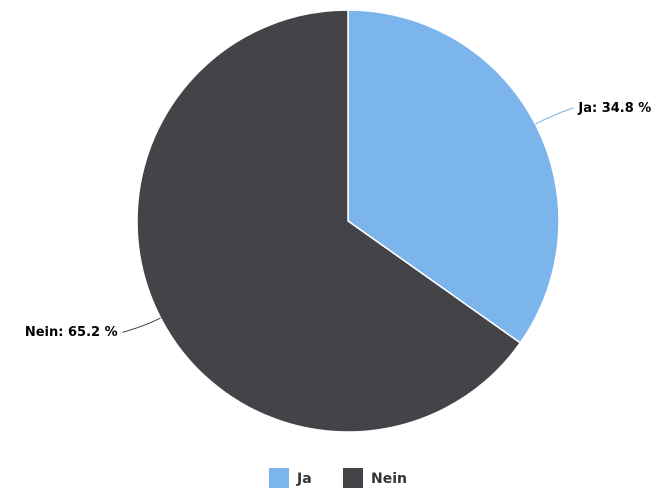 Image resolution: width=668 pixels, height=495 pixels. I want to click on legend-swatch-nein, so click(353, 478).